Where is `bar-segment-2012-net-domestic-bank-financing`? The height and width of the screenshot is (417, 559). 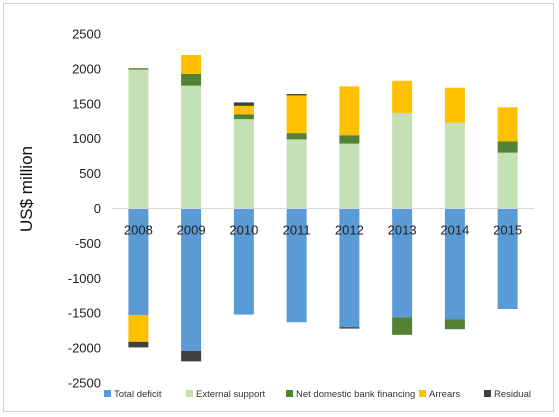
bar-segment-2012-net-domestic-bank-financing is located at coordinates (349, 139).